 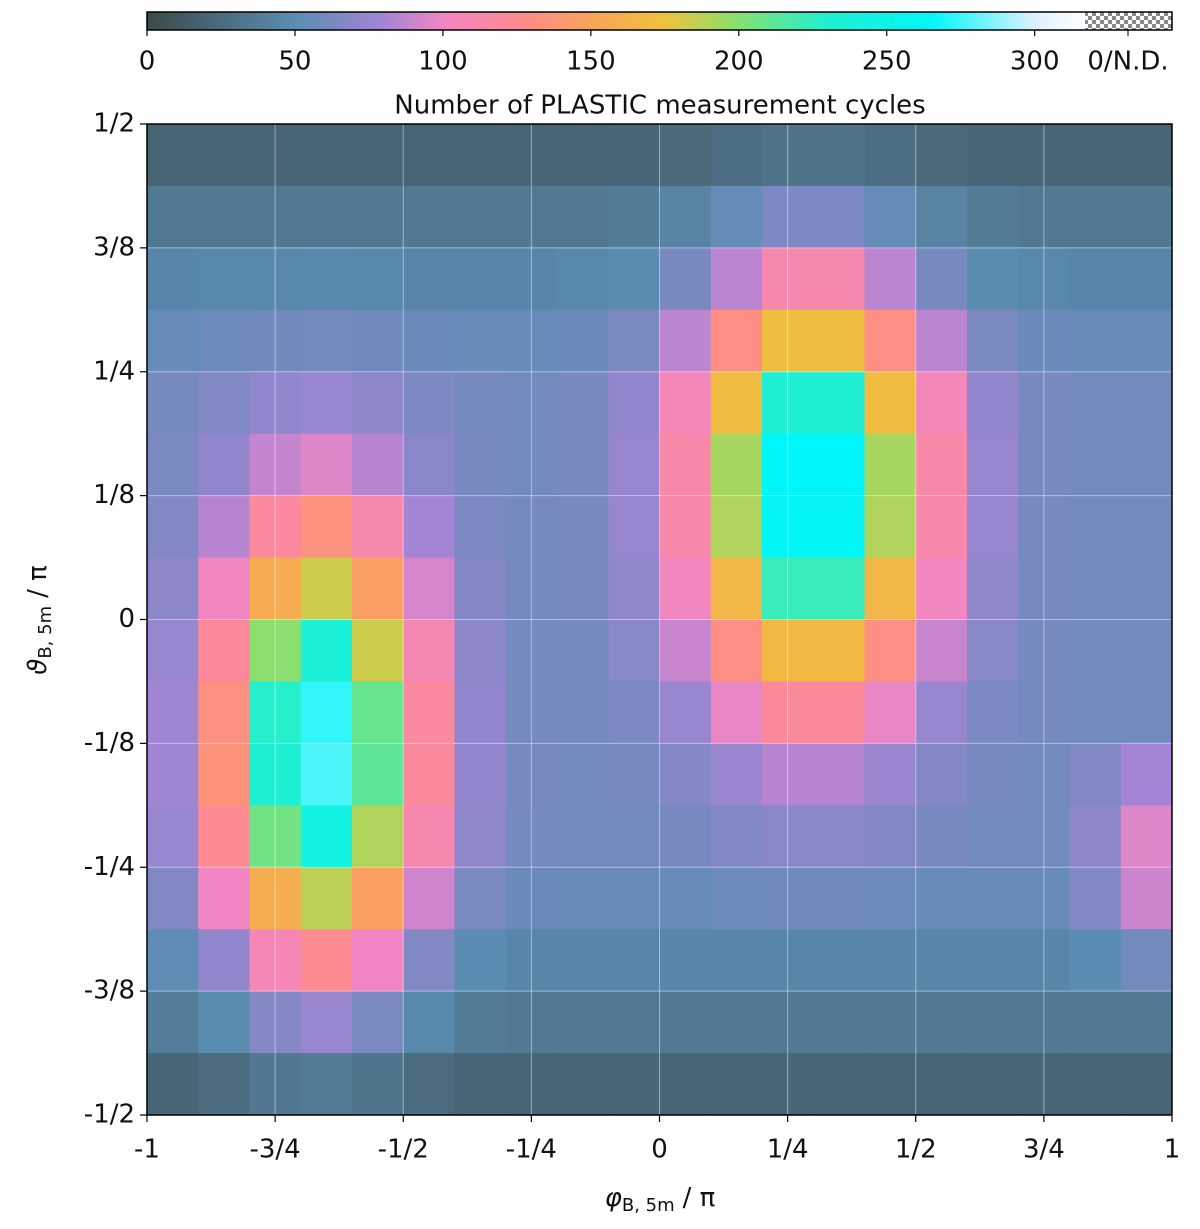 I want to click on x-tick-label: 1/4, so click(x=788, y=1150).